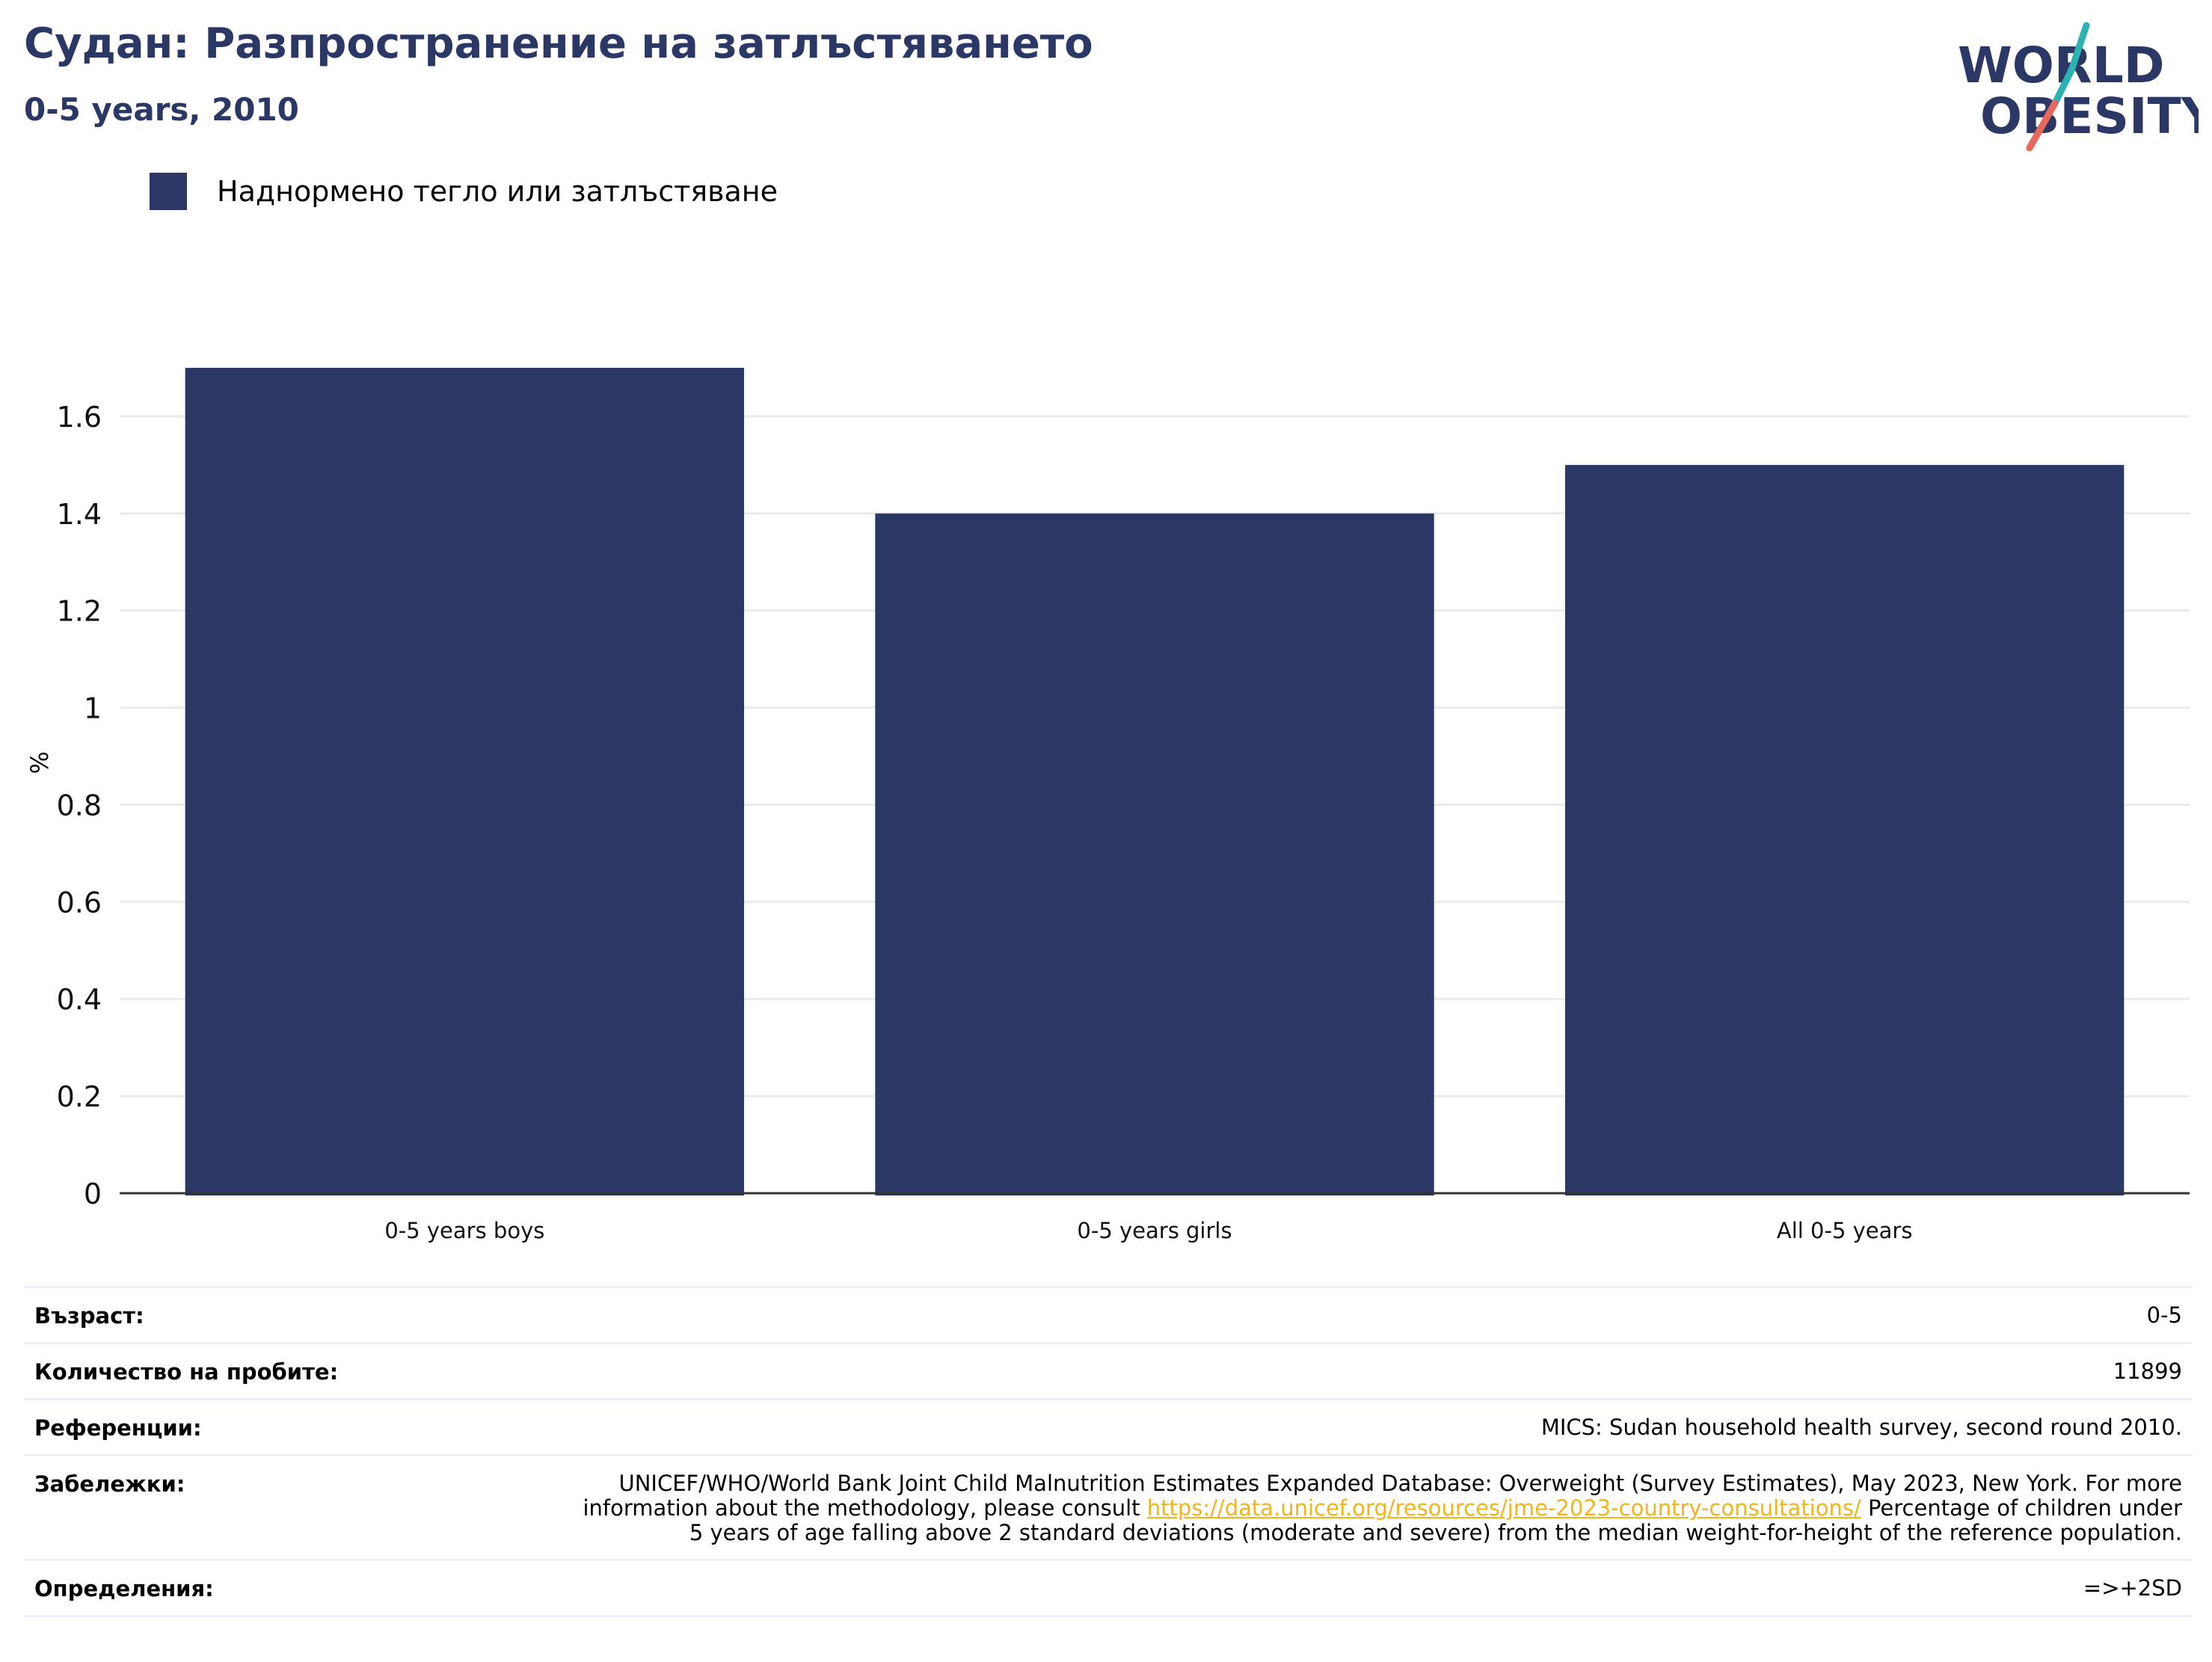  What do you see at coordinates (93, 708) in the screenshot?
I see `y-tick-label: 1` at bounding box center [93, 708].